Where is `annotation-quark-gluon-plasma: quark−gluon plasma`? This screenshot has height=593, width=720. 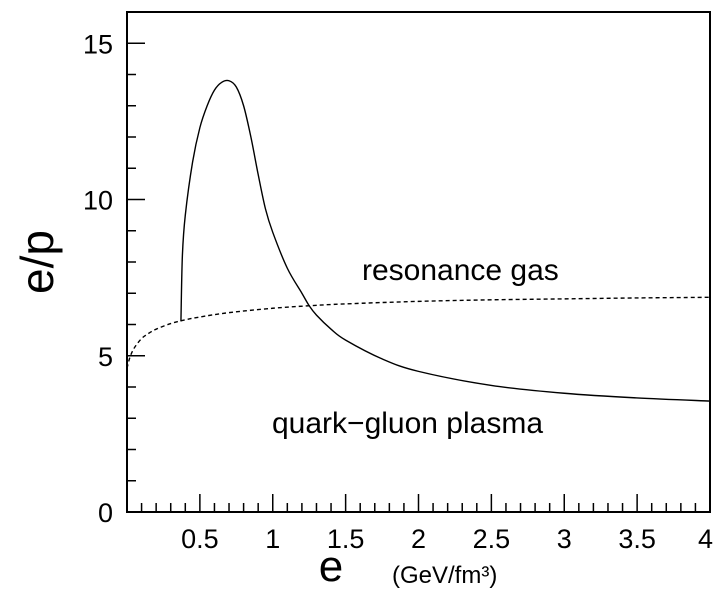 annotation-quark-gluon-plasma: quark−gluon plasma is located at coordinates (407, 423).